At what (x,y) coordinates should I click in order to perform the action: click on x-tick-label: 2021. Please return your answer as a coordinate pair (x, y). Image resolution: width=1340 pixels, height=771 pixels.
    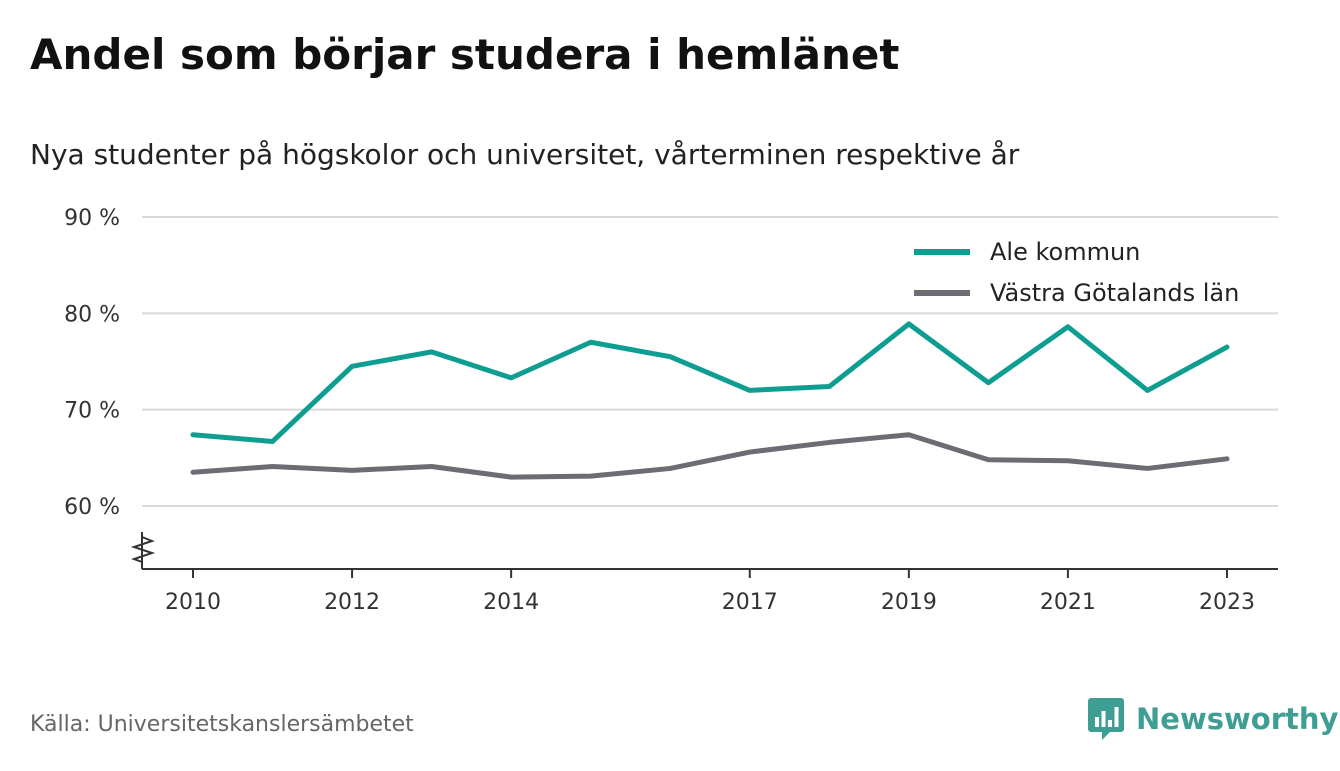
    Looking at the image, I should click on (1068, 602).